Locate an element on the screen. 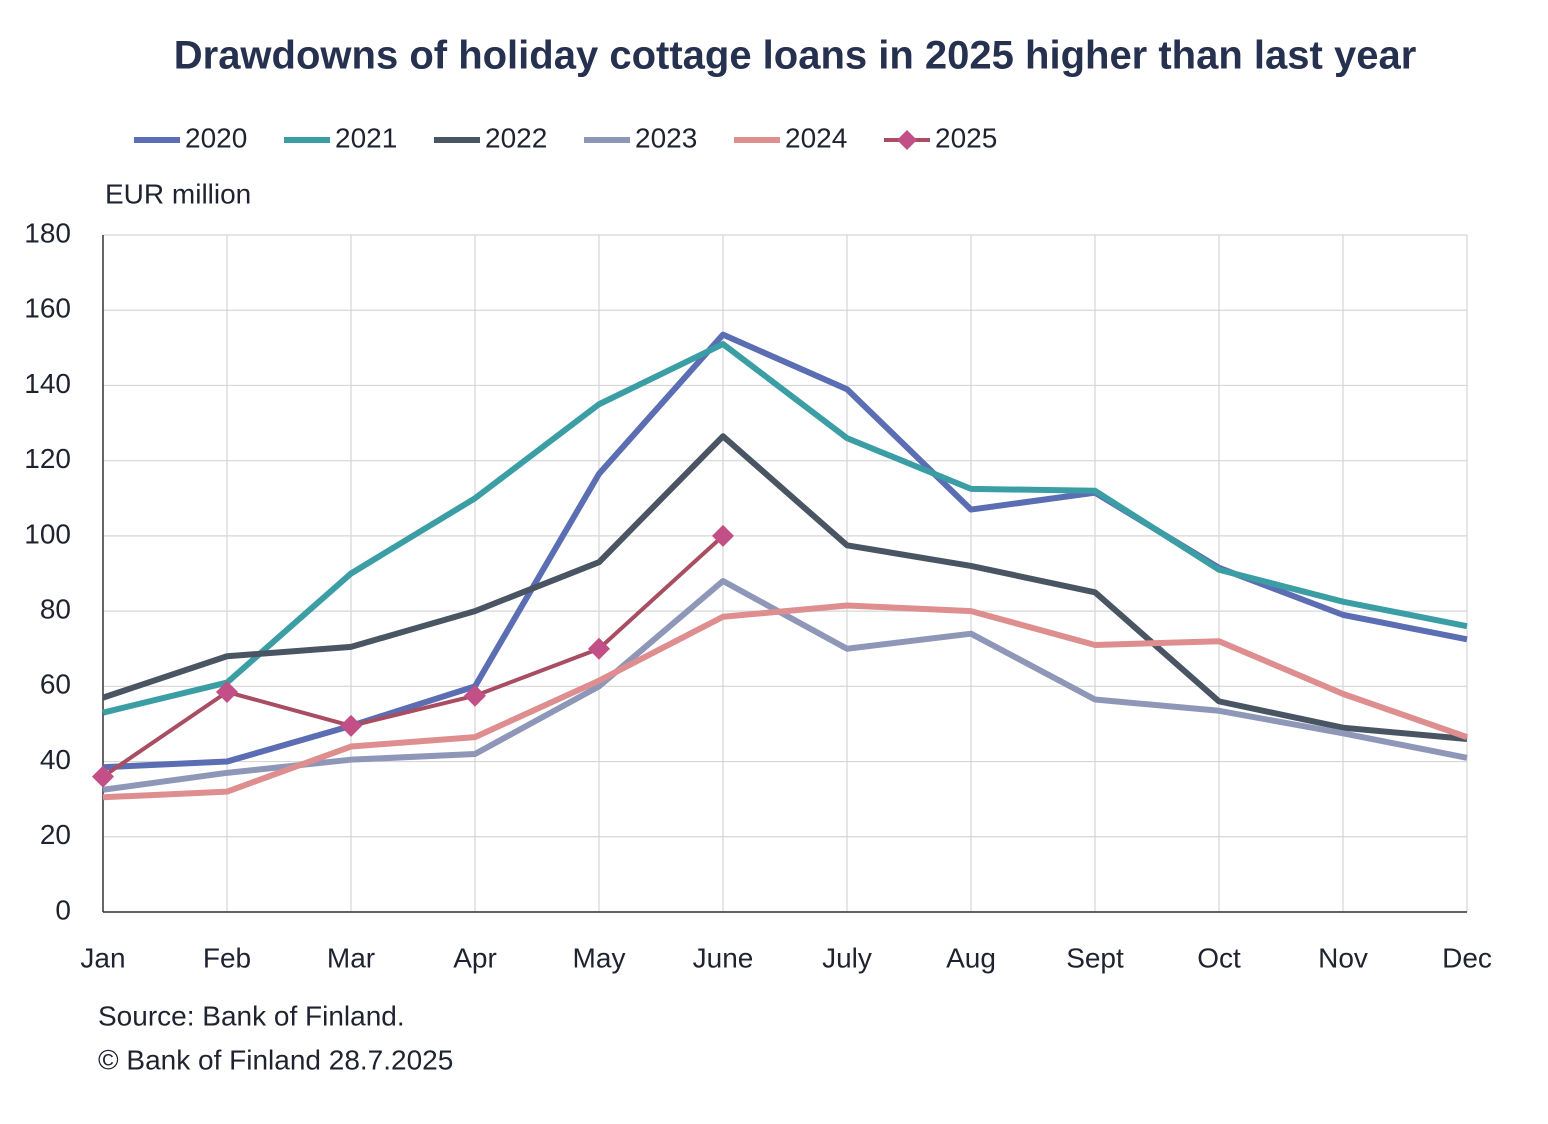  legend-label: 2024 is located at coordinates (816, 137).